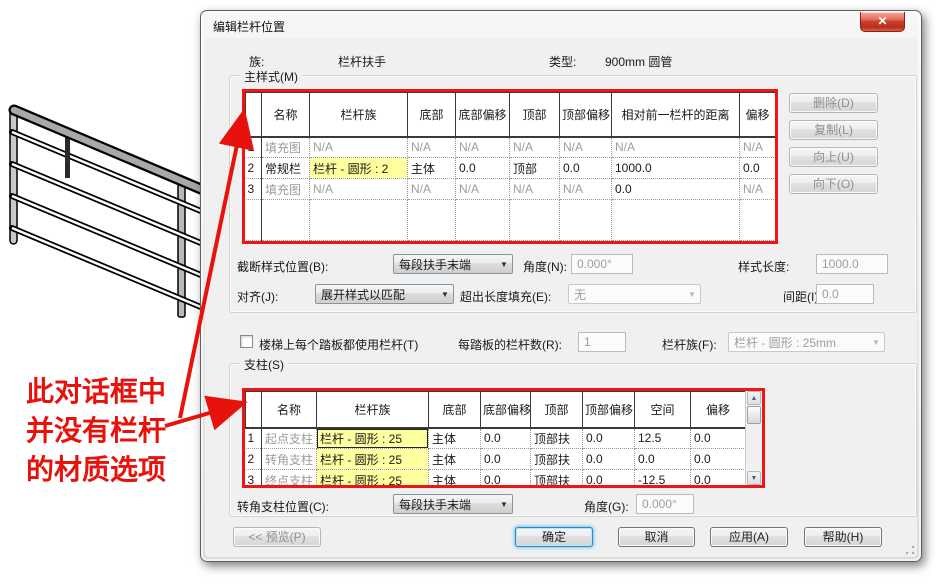 This screenshot has height=583, width=936. I want to click on main-pattern-group-label: 主样式(M), so click(271, 76).